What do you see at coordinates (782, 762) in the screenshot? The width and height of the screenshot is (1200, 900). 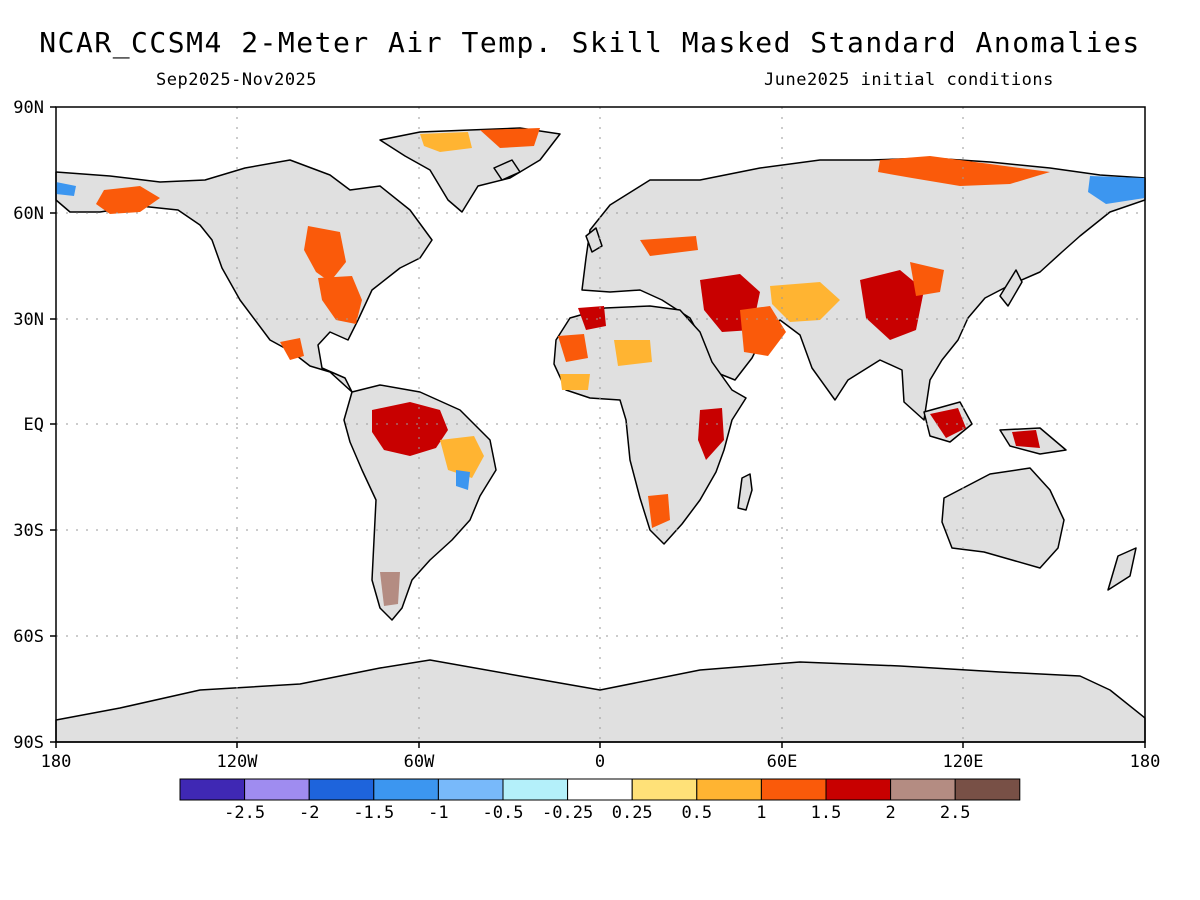 I see `lon-label-60e: 60E` at bounding box center [782, 762].